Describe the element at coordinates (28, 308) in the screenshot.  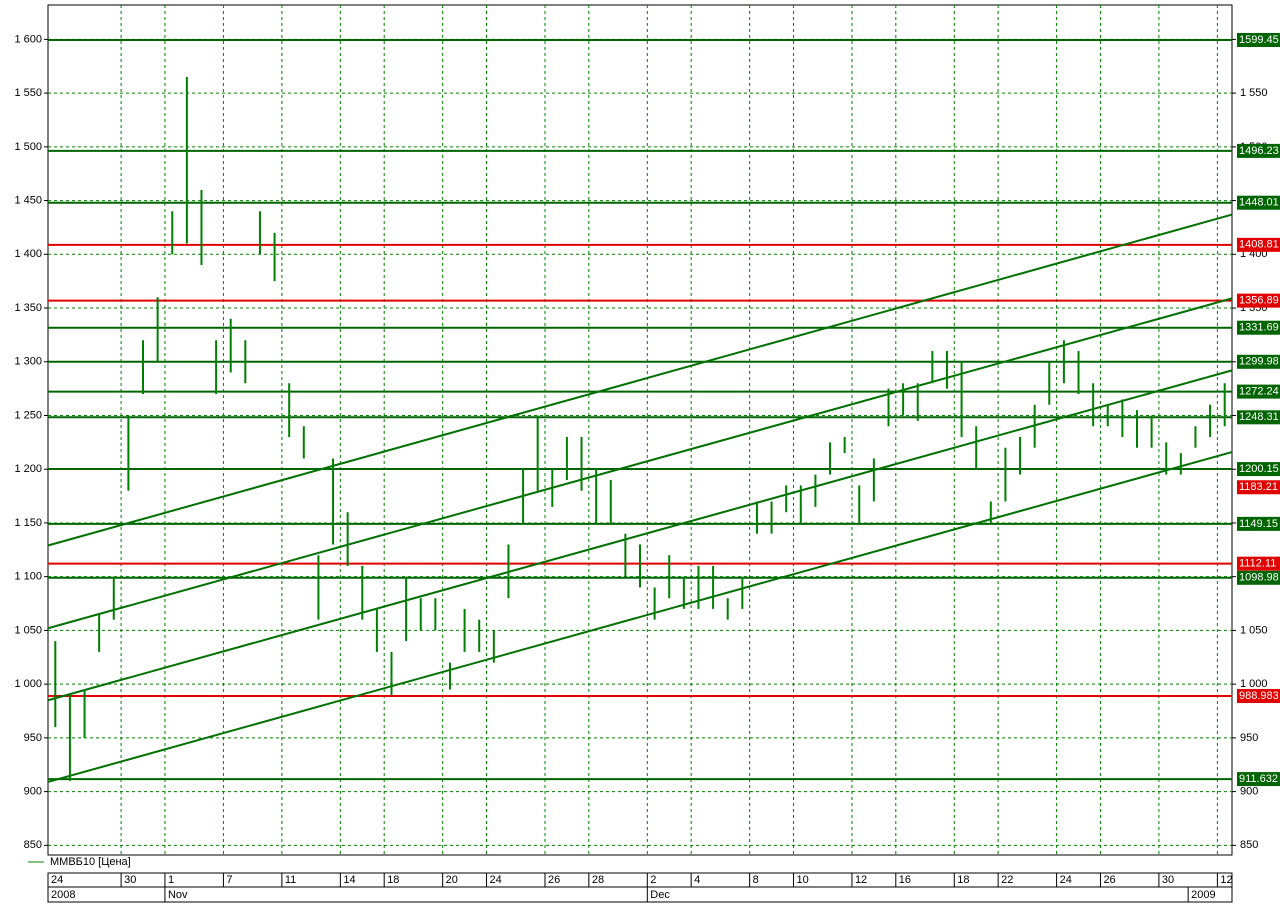
I see `y-tick-label: 1 350` at that location.